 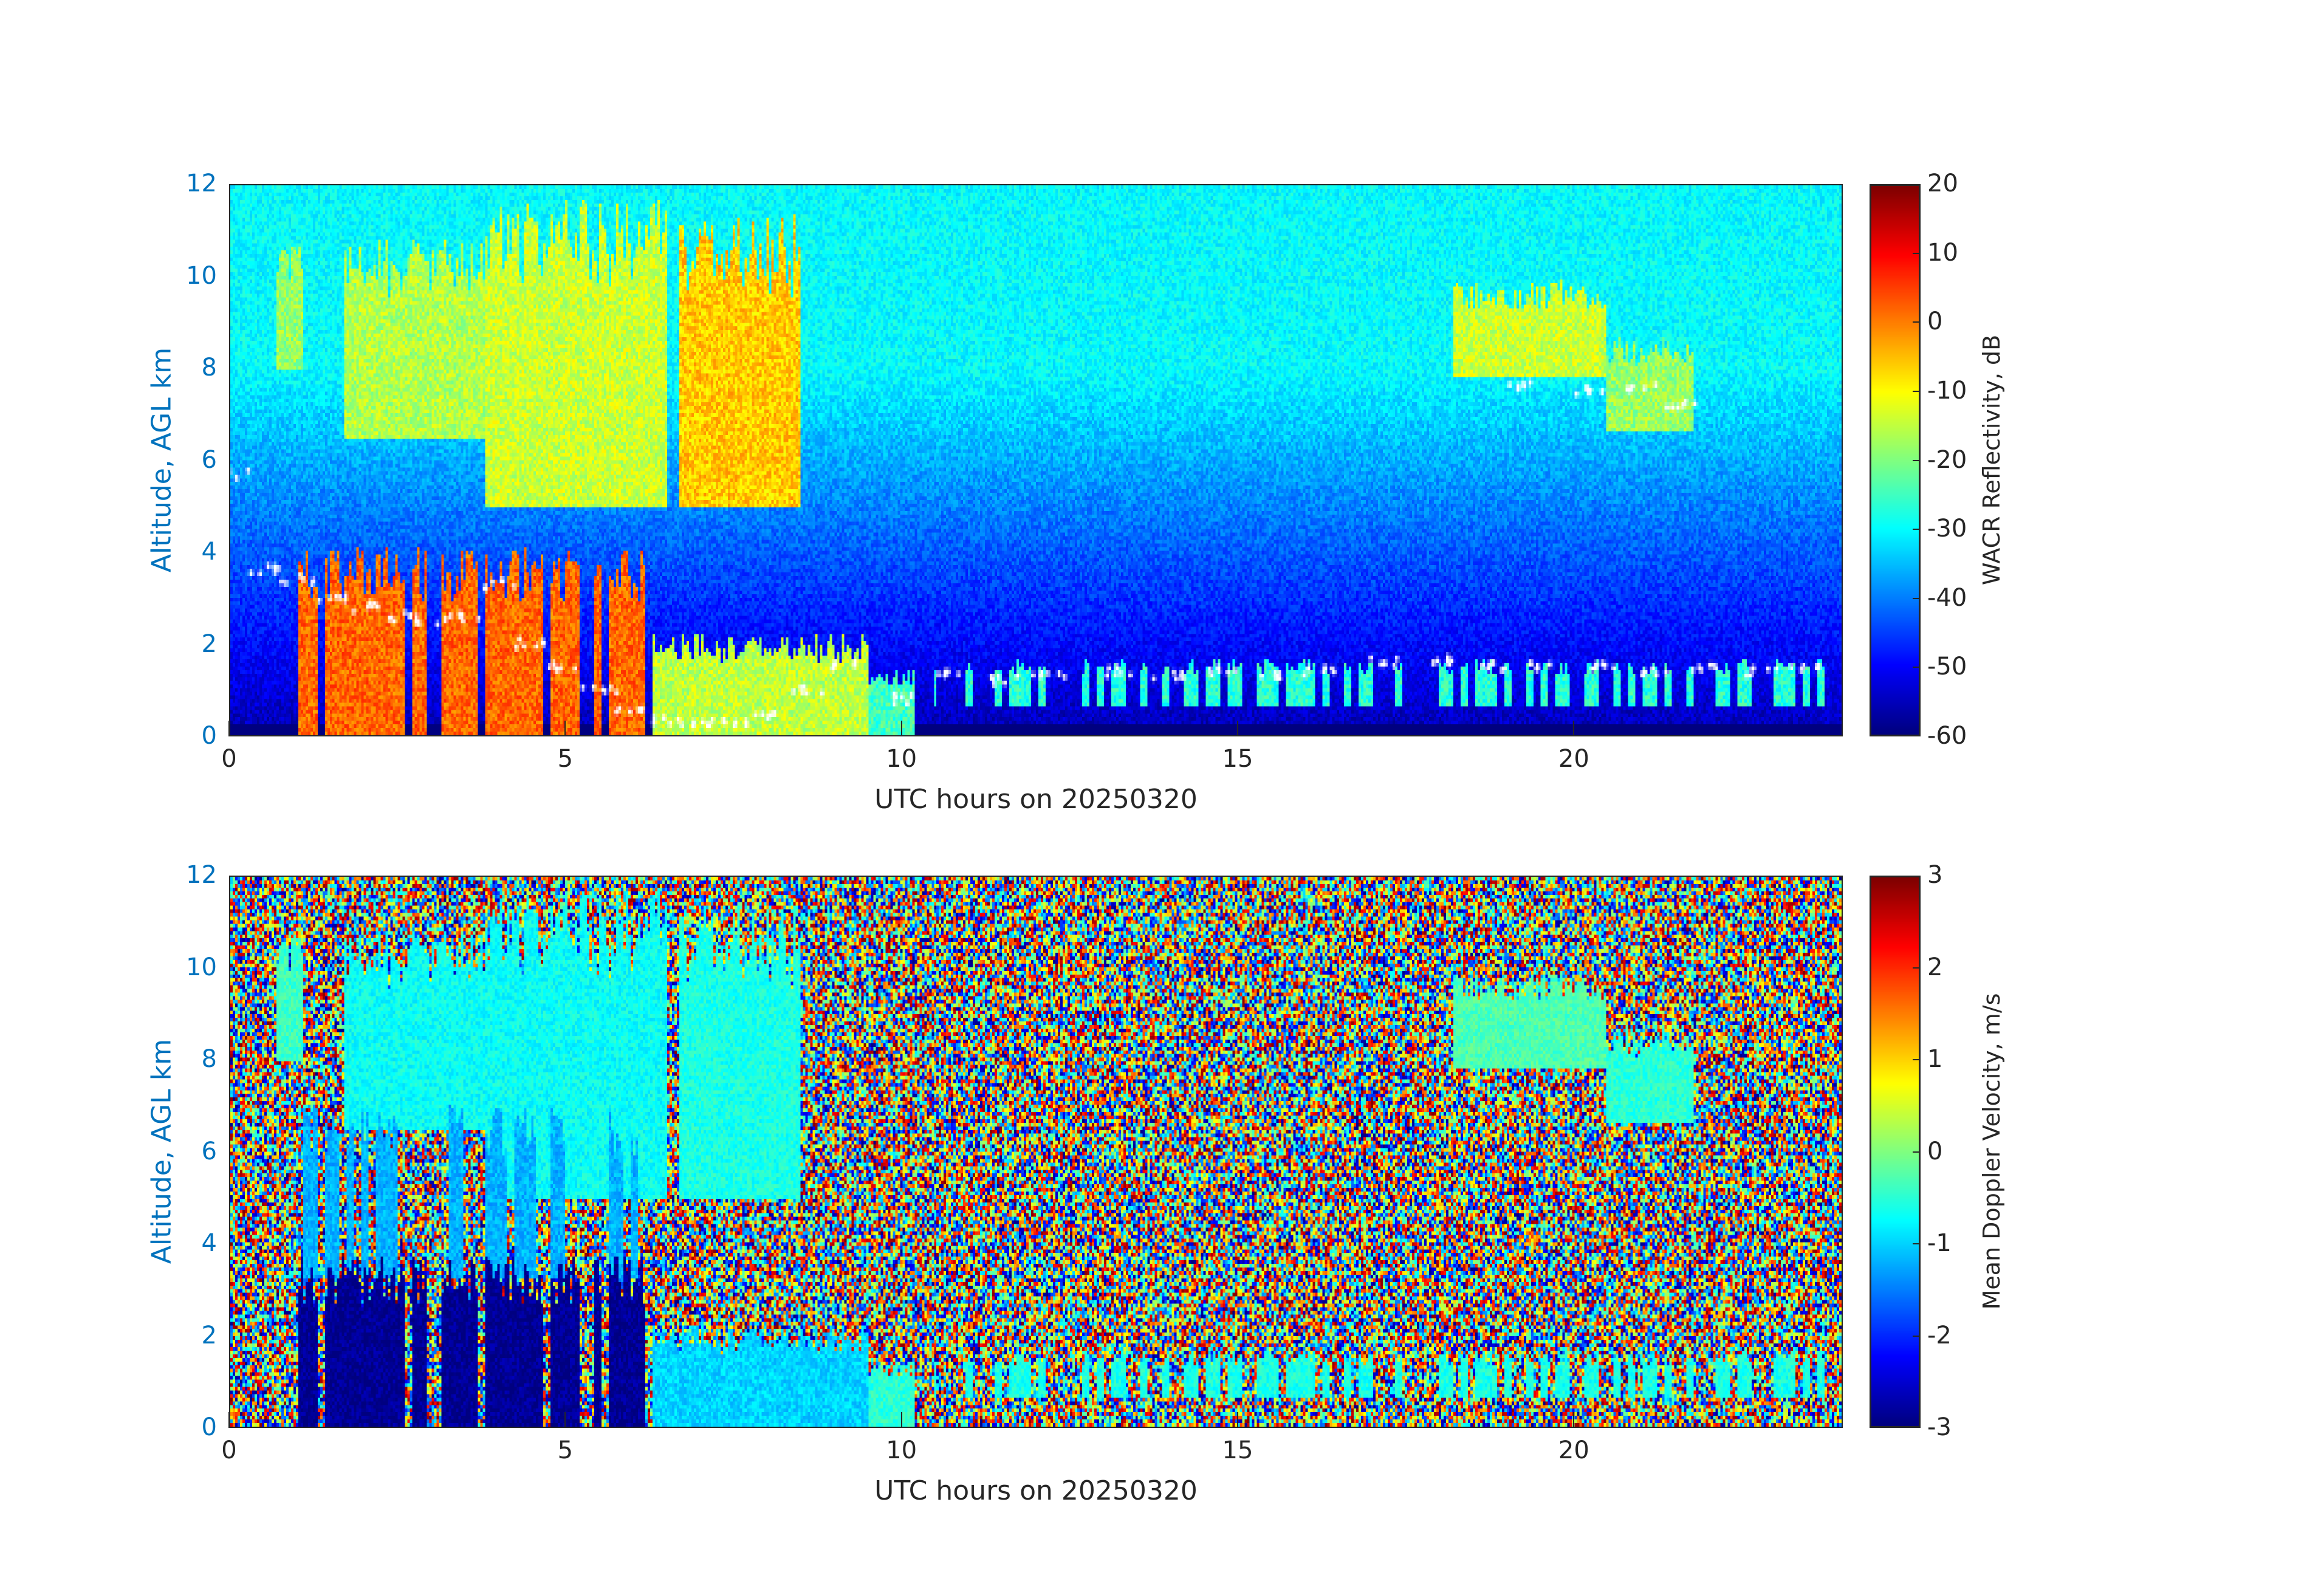 What do you see at coordinates (1992, 1151) in the screenshot?
I see `colorbar-label: Mean Doppler Velocity, m/s` at bounding box center [1992, 1151].